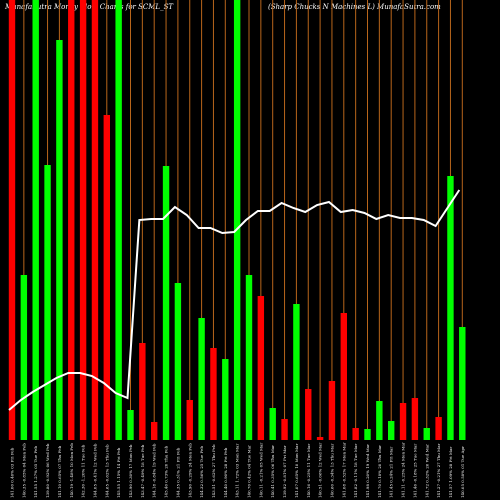  I want to click on x-tick-label: 144.32 0.56% 25 Tue Feb, so click(201, 472).